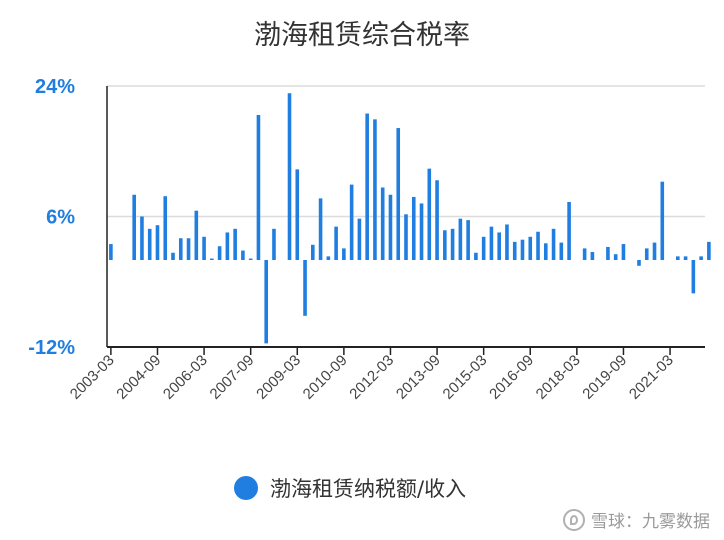  Describe the element at coordinates (55, 87) in the screenshot. I see `y-tick-label: 24%` at that location.